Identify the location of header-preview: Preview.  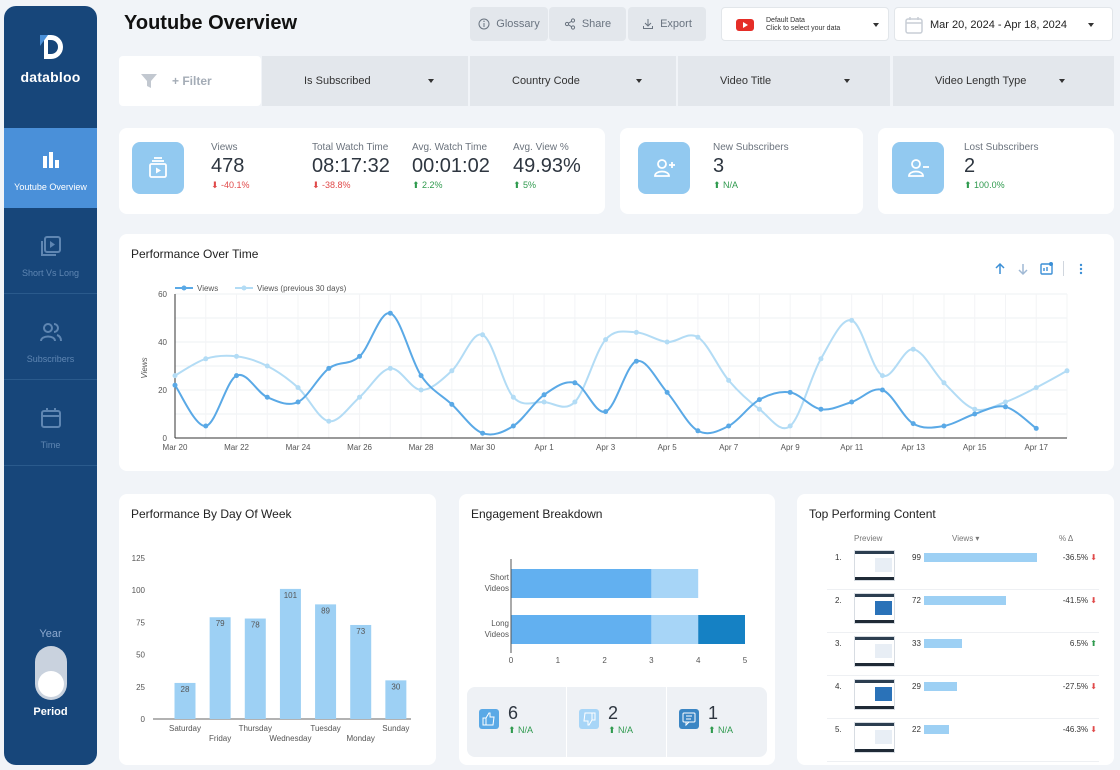
(868, 538).